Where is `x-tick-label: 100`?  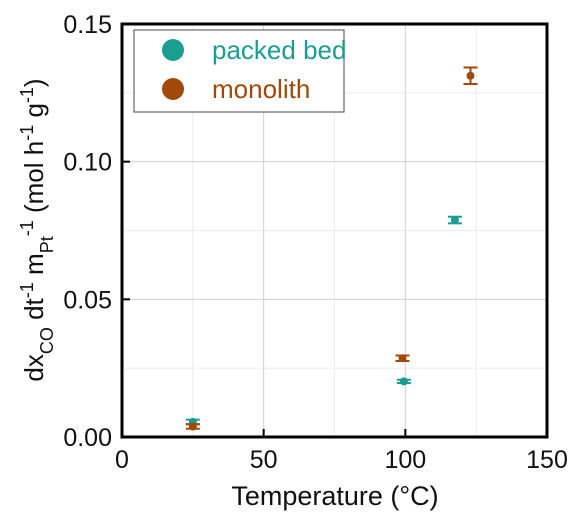
x-tick-label: 100 is located at coordinates (405, 460).